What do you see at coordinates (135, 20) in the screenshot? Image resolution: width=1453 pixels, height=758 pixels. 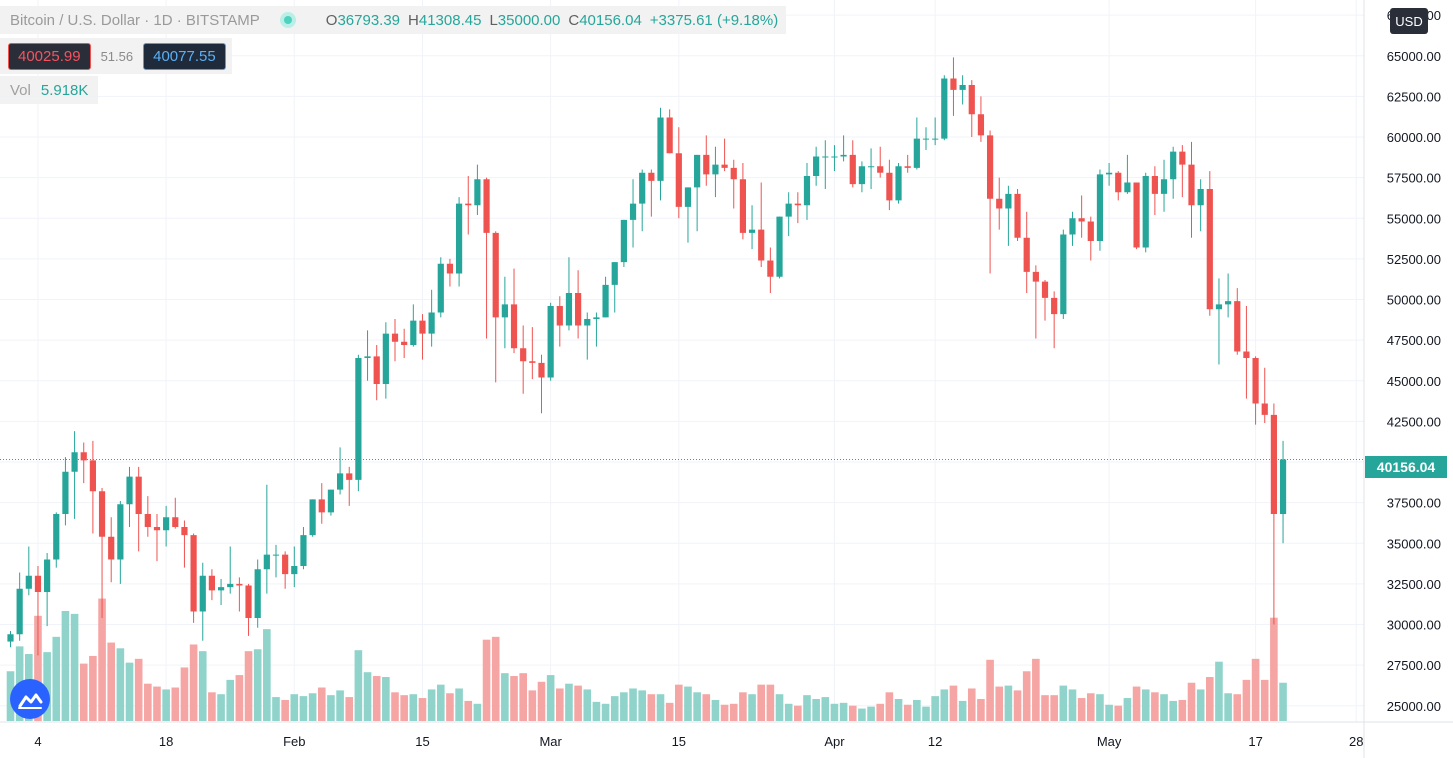 I see `symbol-title: Bitcoin / U.S. Dollar · 1D · BITSTAMP` at bounding box center [135, 20].